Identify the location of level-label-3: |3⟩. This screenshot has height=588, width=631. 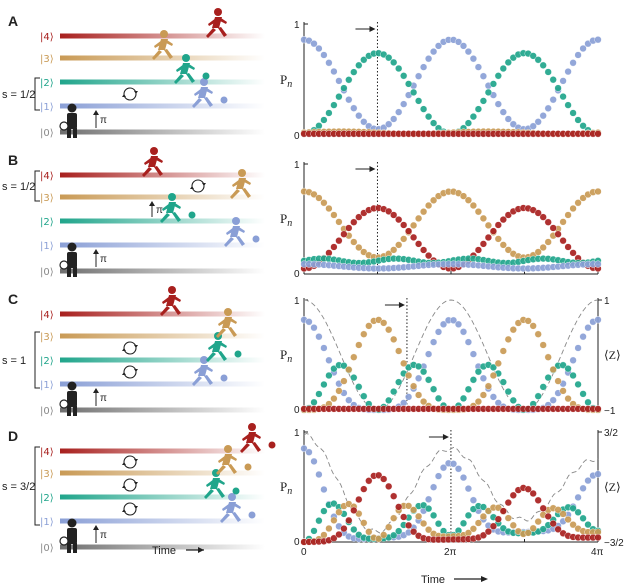
(47, 337).